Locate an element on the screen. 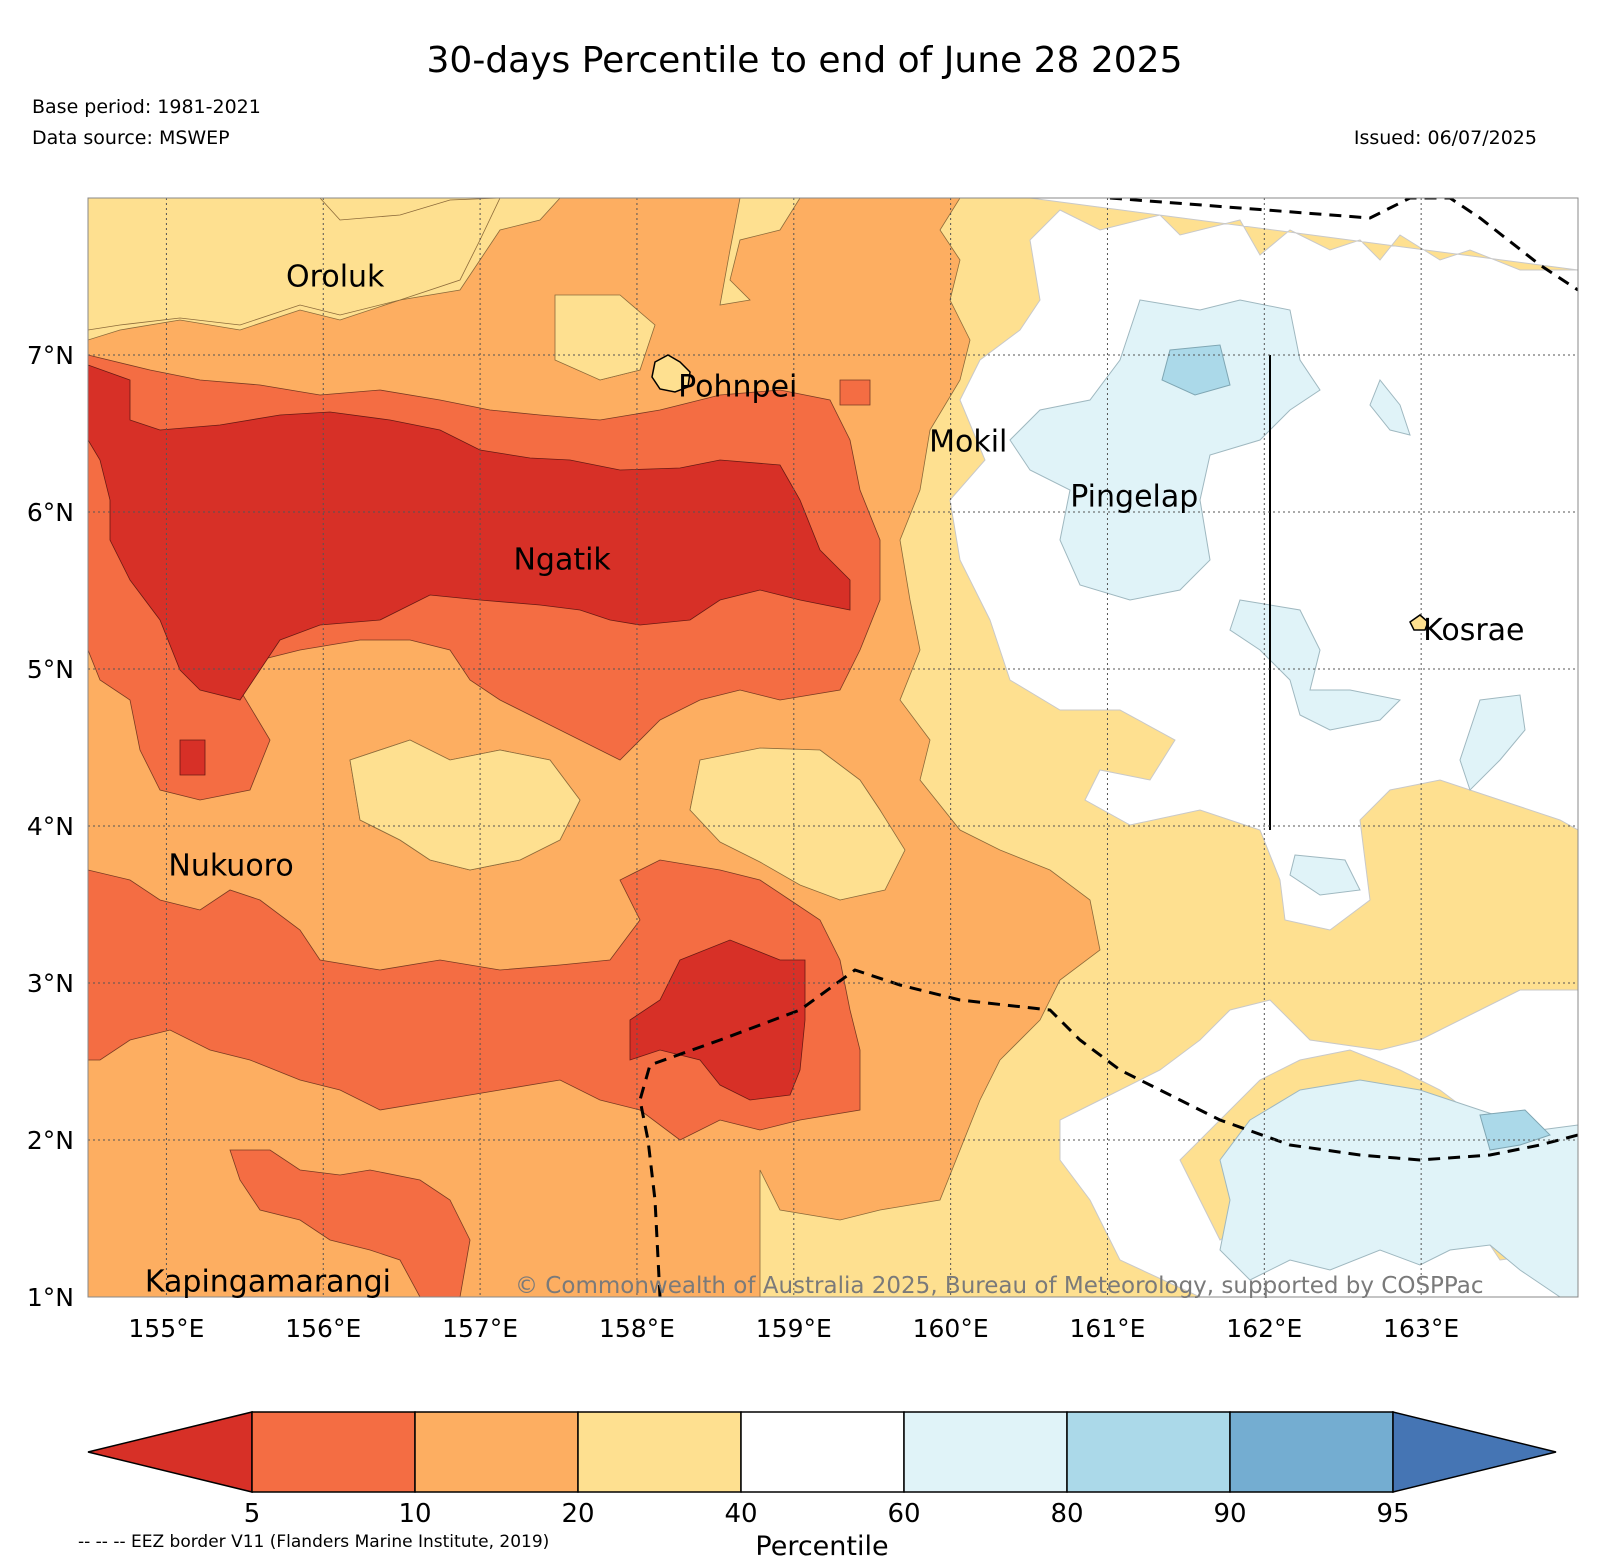 The width and height of the screenshot is (1609, 1563). band-60-80-small is located at coordinates (1325, 875).